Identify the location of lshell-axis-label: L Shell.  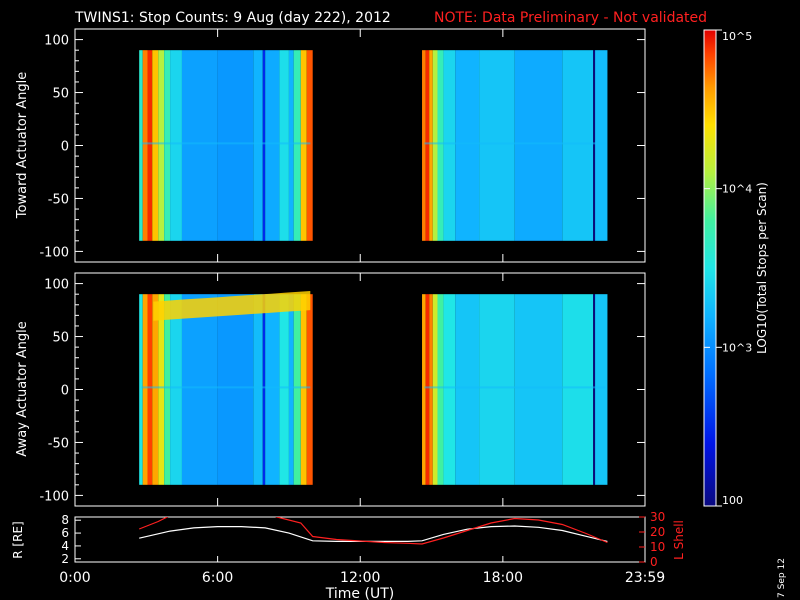
(679, 540).